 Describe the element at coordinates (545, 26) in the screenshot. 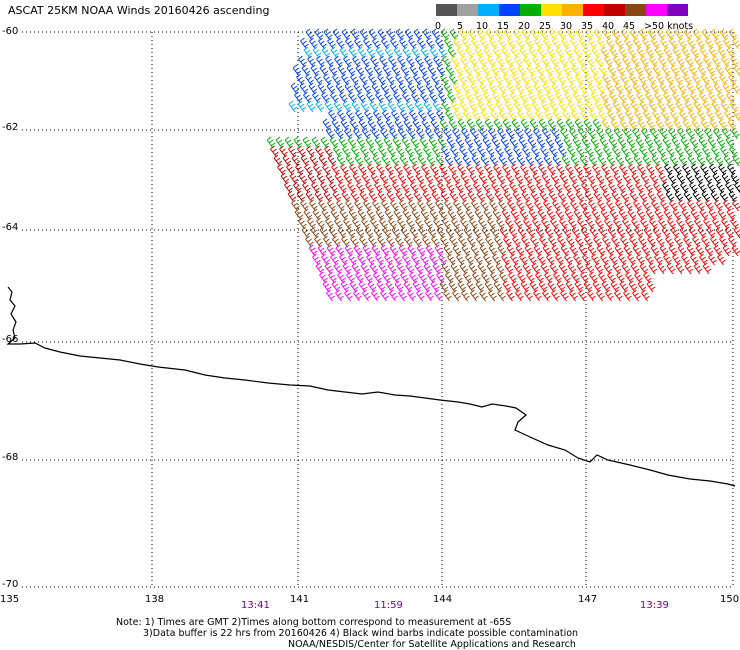

I see `scale-label: 25` at that location.